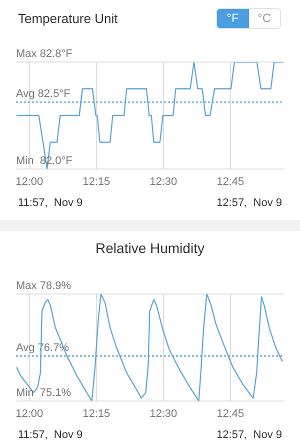  I want to click on chart-title: Temperature Unit, so click(68, 18).